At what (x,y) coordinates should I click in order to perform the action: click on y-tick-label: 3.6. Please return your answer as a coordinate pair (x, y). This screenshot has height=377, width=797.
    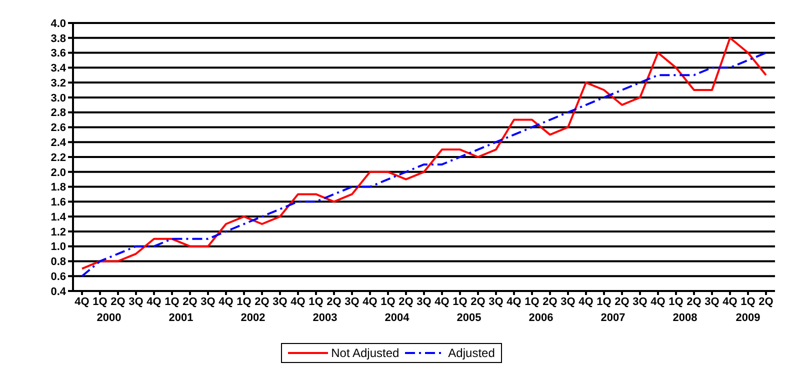
    Looking at the image, I should click on (58, 54).